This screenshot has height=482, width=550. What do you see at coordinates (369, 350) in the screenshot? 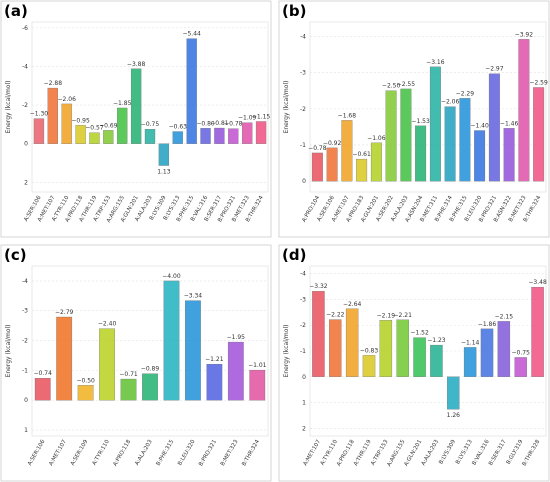
I see `data-label: −0.83` at bounding box center [369, 350].